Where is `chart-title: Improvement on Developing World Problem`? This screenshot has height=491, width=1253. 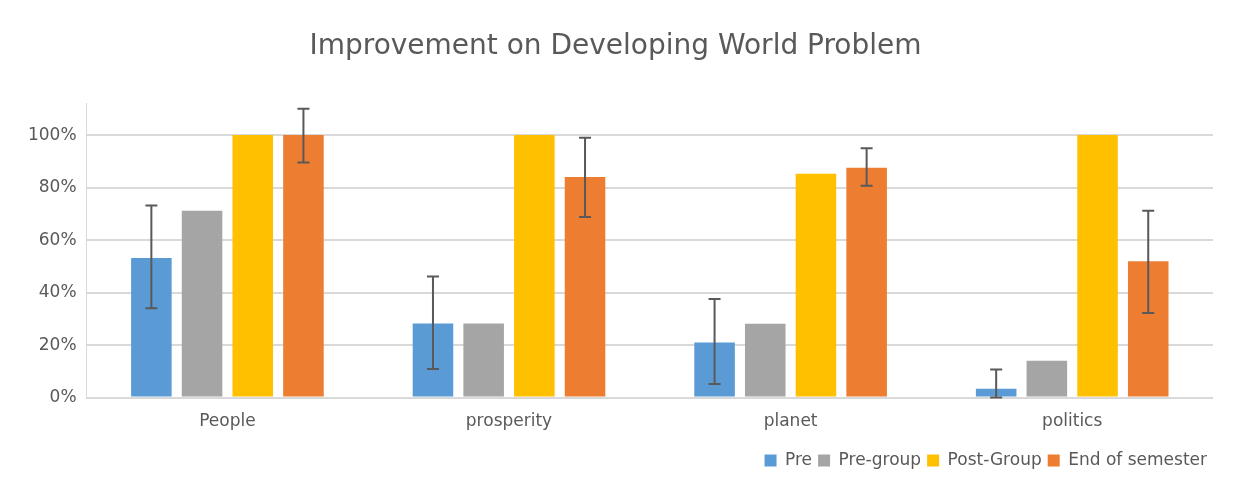
chart-title: Improvement on Developing World Problem is located at coordinates (615, 45).